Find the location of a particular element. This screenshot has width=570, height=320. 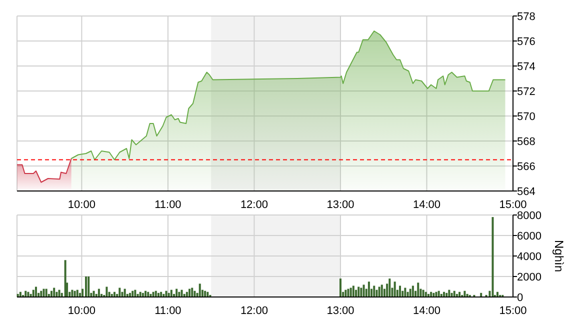

y-tick-label: 578 is located at coordinates (526, 17).